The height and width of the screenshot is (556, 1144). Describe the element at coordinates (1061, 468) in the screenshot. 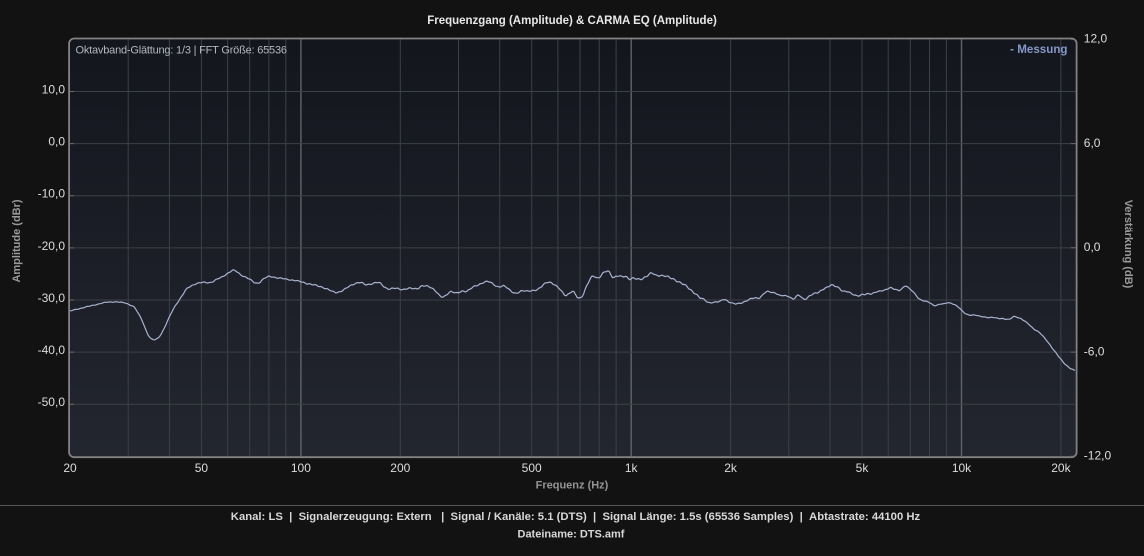

I see `svg-text: 20k` at that location.